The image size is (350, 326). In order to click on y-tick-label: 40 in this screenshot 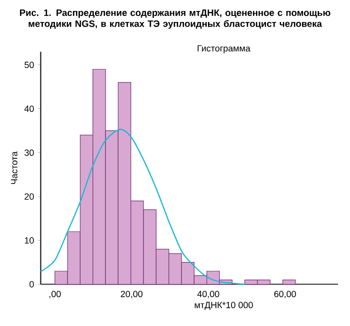, I will do `click(29, 109)`.